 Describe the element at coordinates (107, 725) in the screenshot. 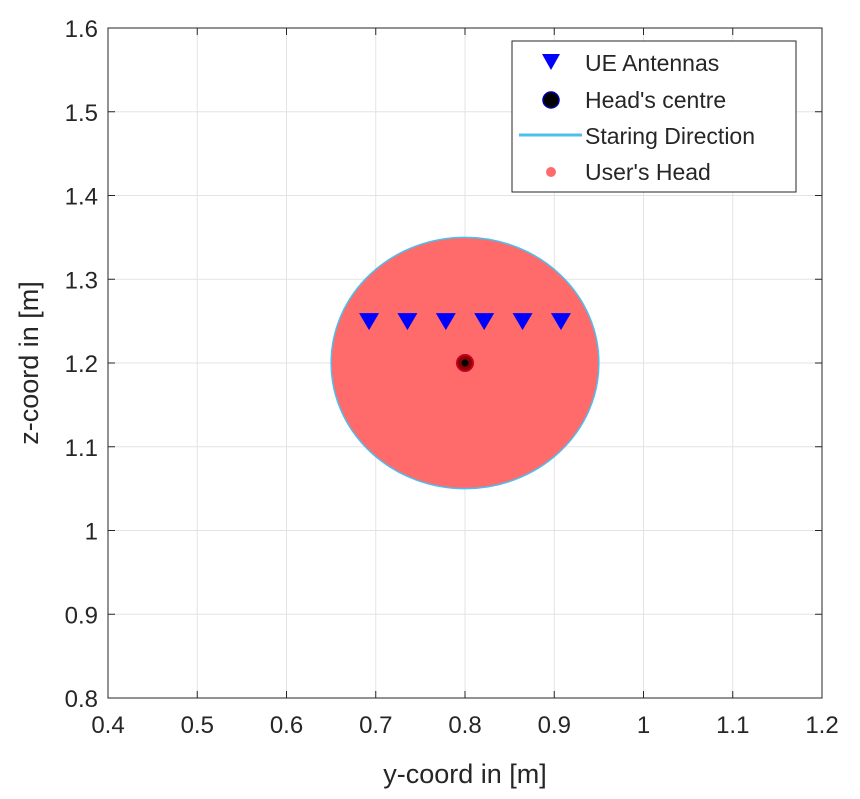

I see `x-tick-label: 0.4` at that location.